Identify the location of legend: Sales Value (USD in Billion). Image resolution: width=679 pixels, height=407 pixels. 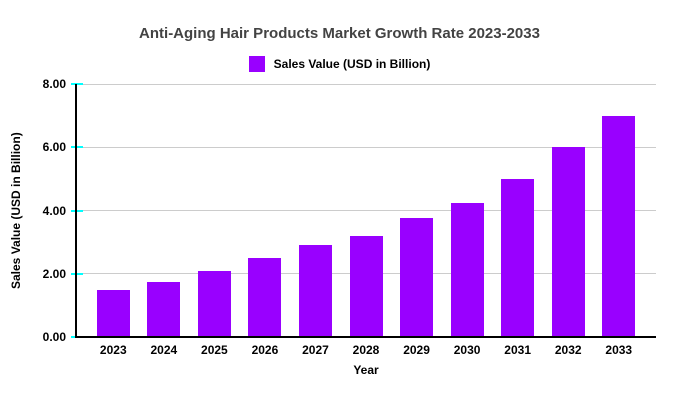
(339, 64).